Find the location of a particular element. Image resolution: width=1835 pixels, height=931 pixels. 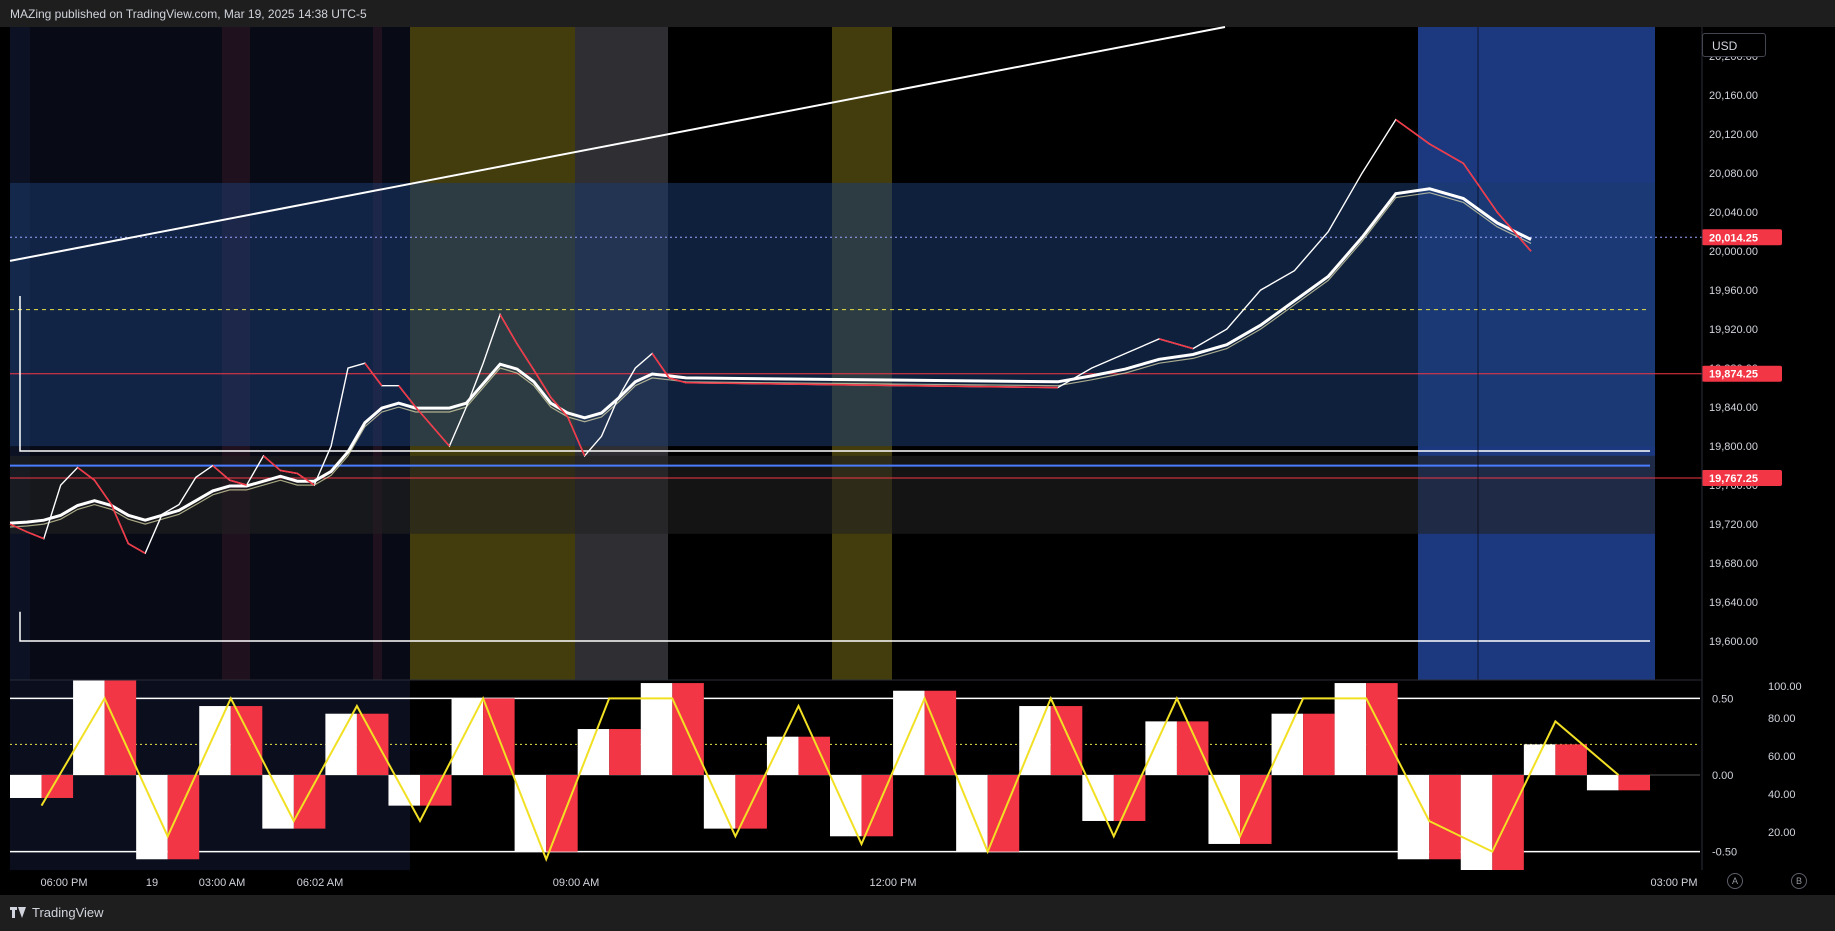

price-tick-label: 20,160.00 is located at coordinates (1733, 96).